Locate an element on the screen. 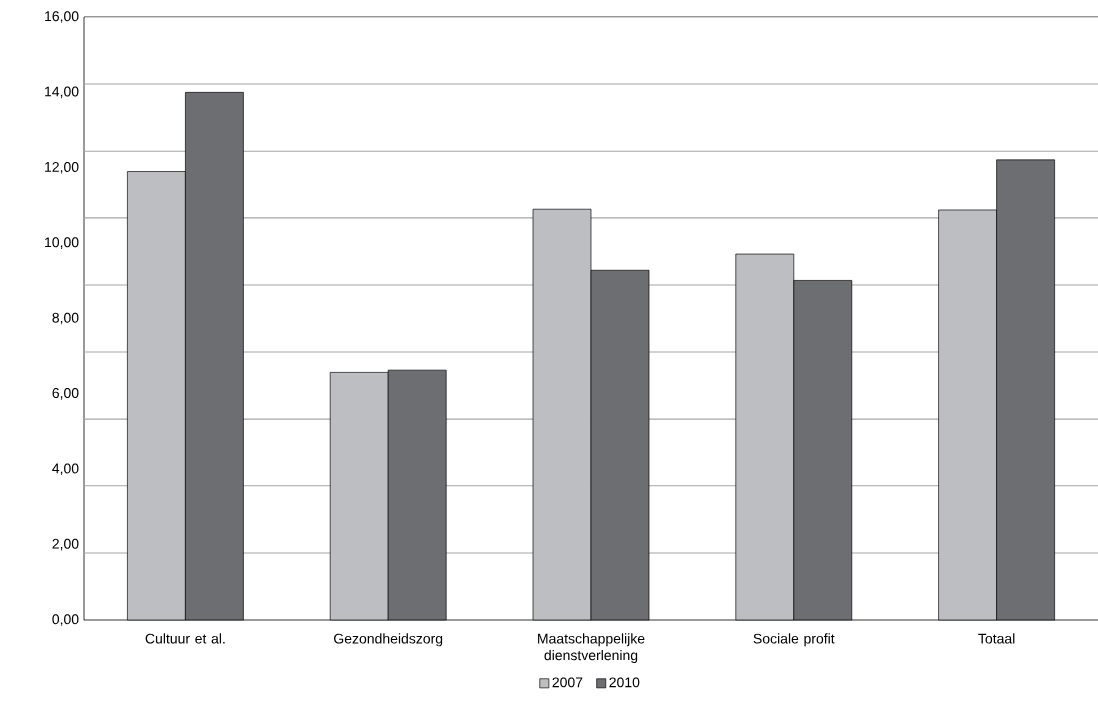 The height and width of the screenshot is (724, 1098). y-tick-label: 4,00 is located at coordinates (65, 469).